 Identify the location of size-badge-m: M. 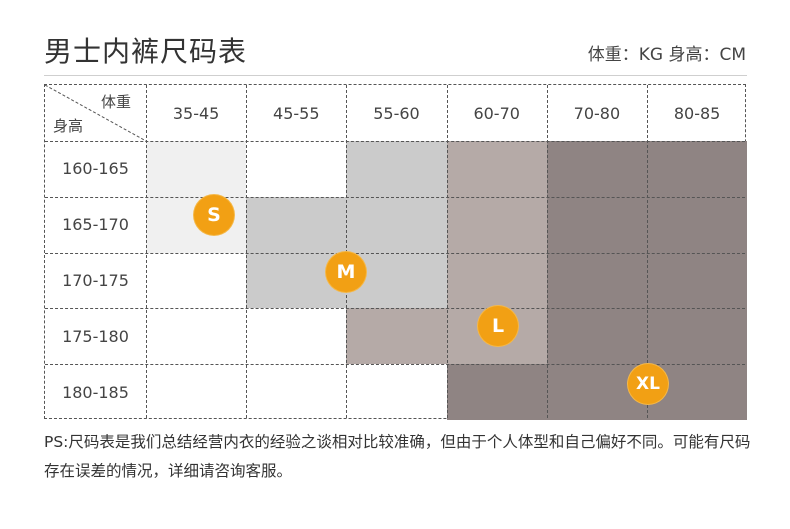
(346, 272).